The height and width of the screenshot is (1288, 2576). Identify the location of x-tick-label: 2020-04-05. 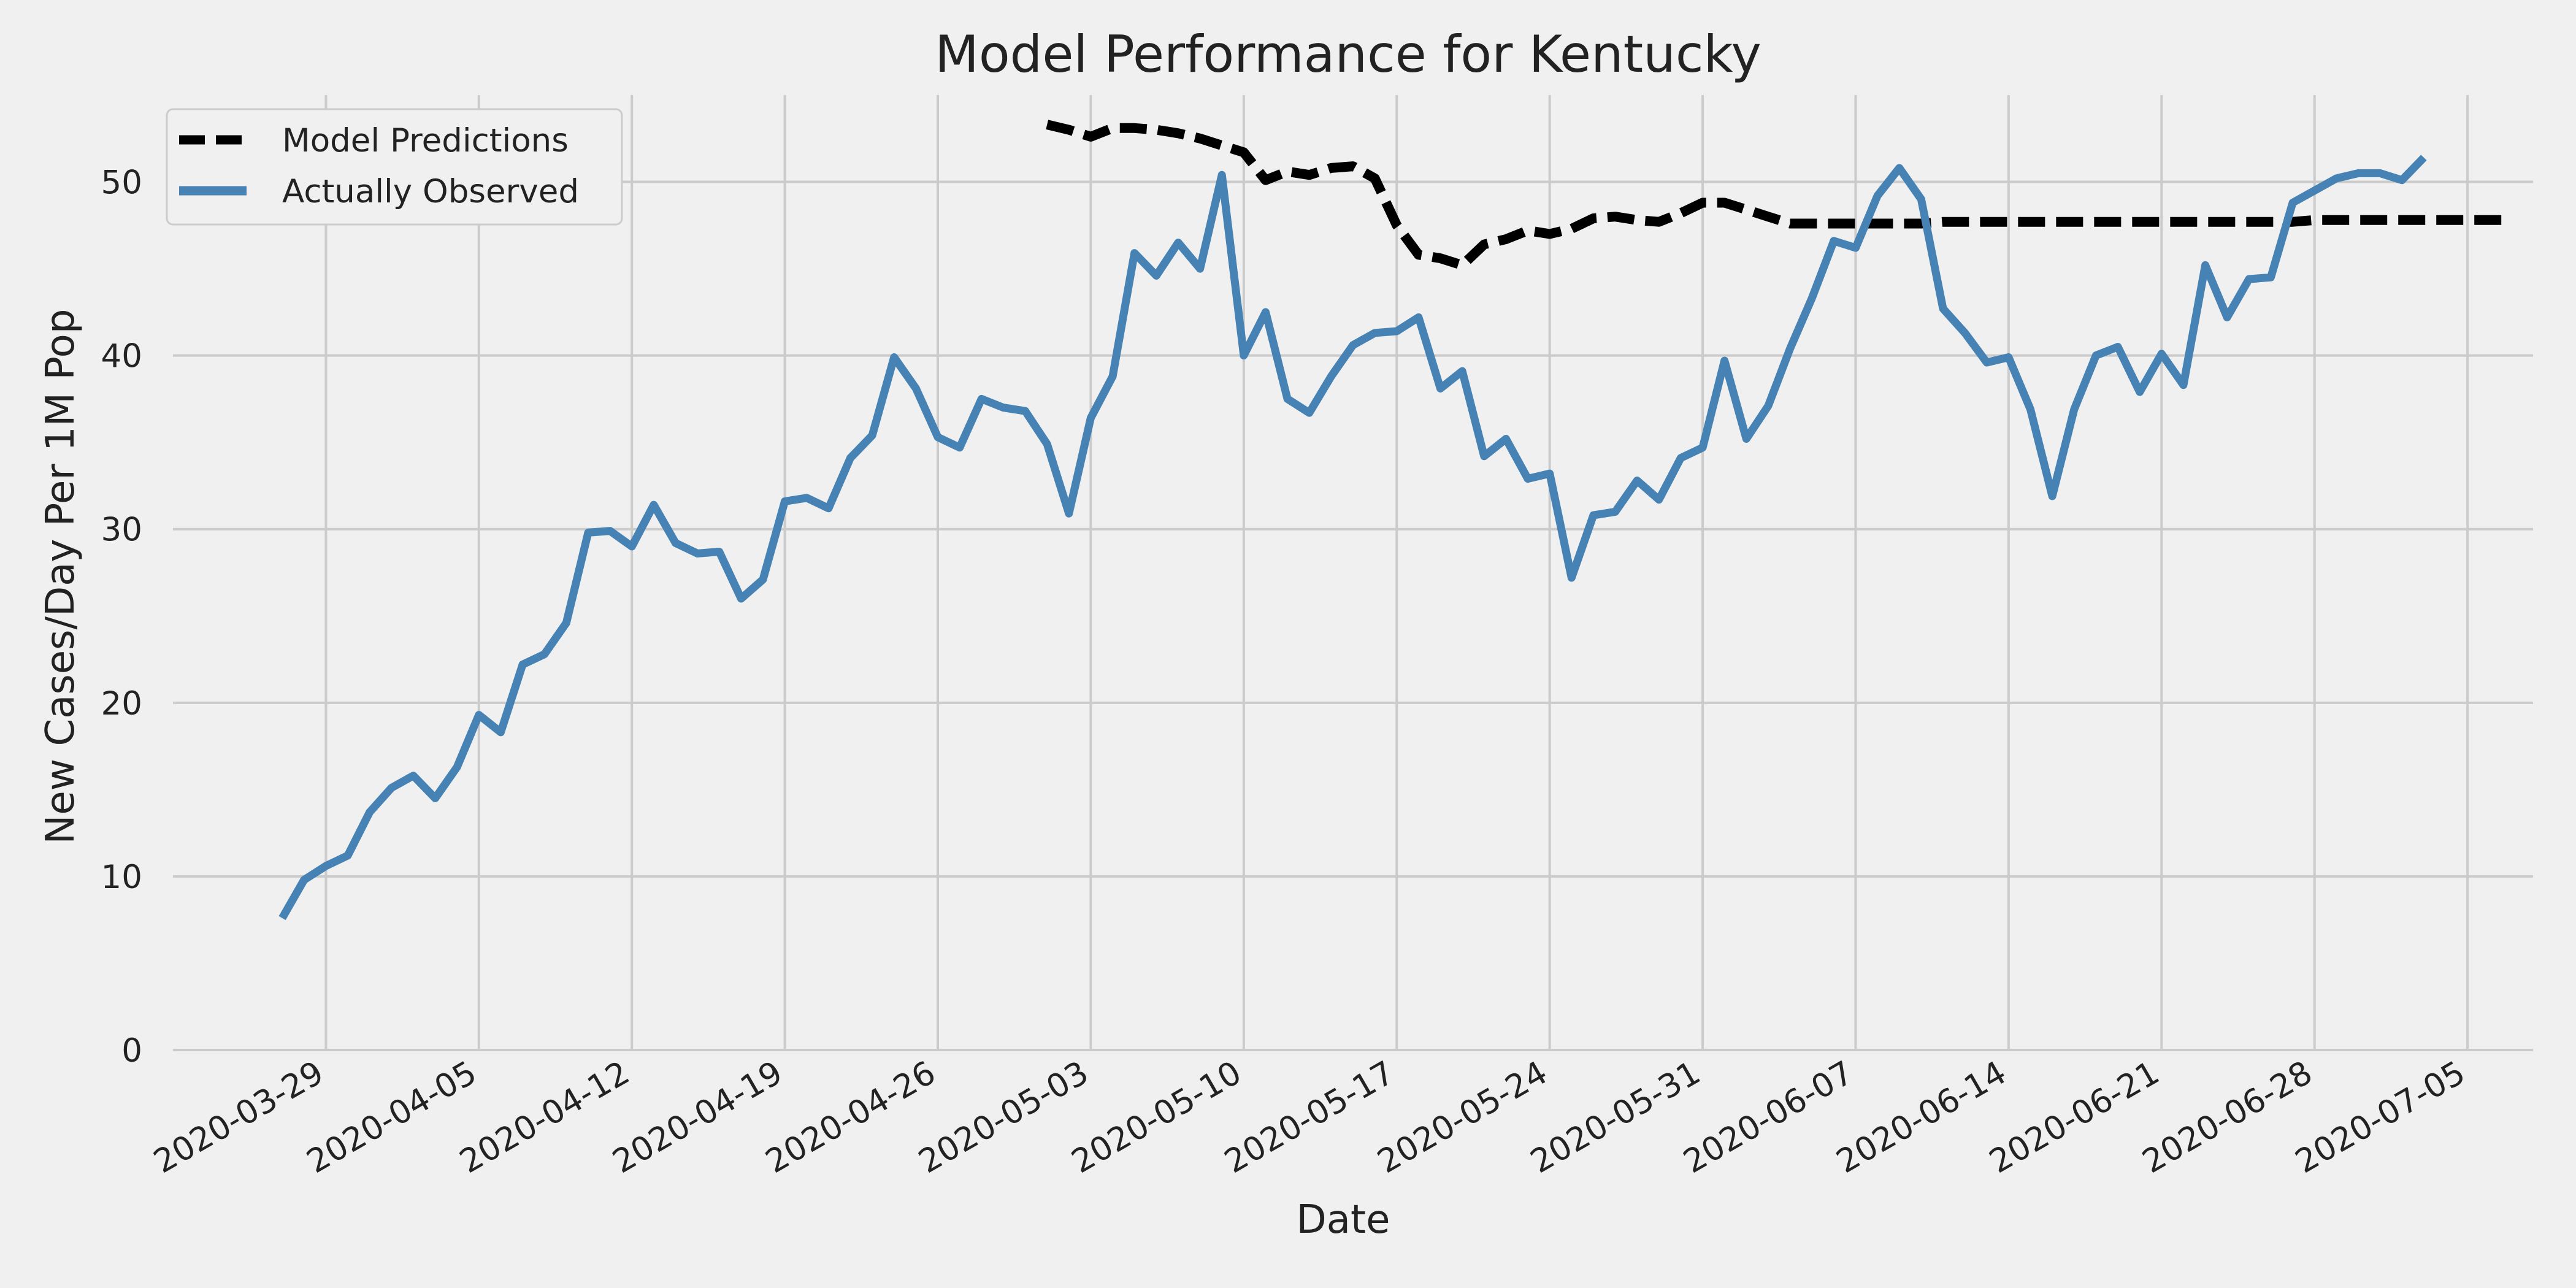
(392, 1117).